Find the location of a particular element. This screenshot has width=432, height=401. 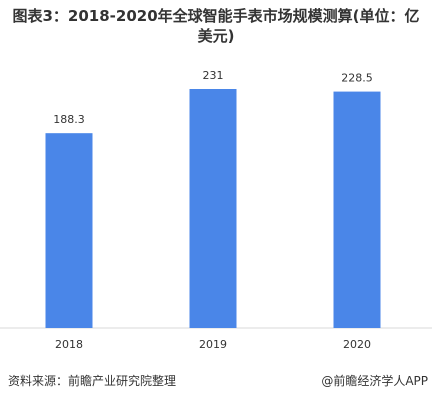

x-tick-label: 2018 is located at coordinates (69, 344).